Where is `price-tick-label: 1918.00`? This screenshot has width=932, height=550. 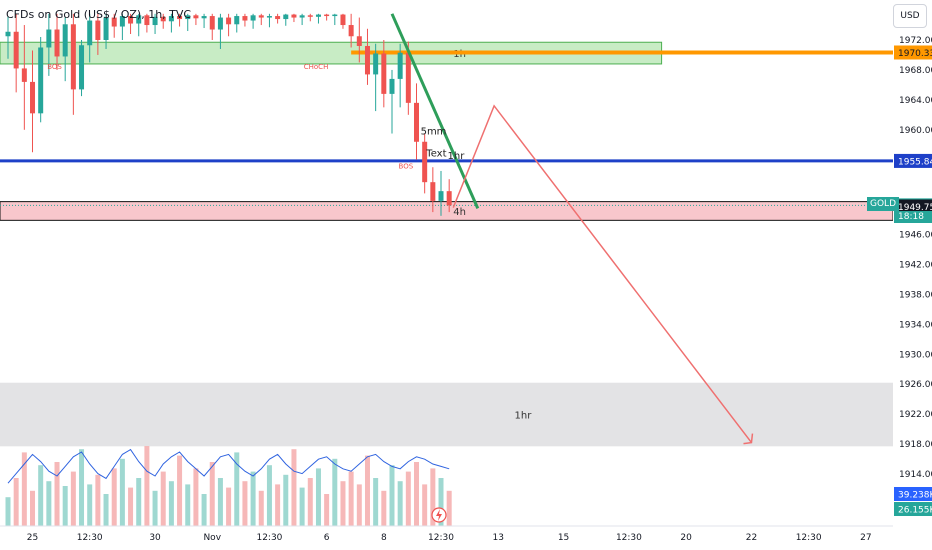
price-tick-label: 1918.00 is located at coordinates (915, 445).